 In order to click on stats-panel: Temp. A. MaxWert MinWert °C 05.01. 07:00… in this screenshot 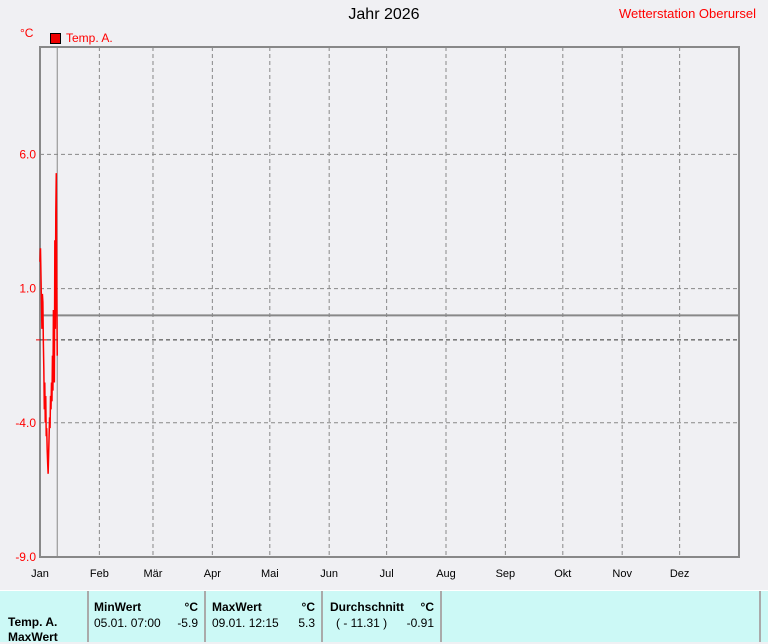, I will do `click(384, 617)`.